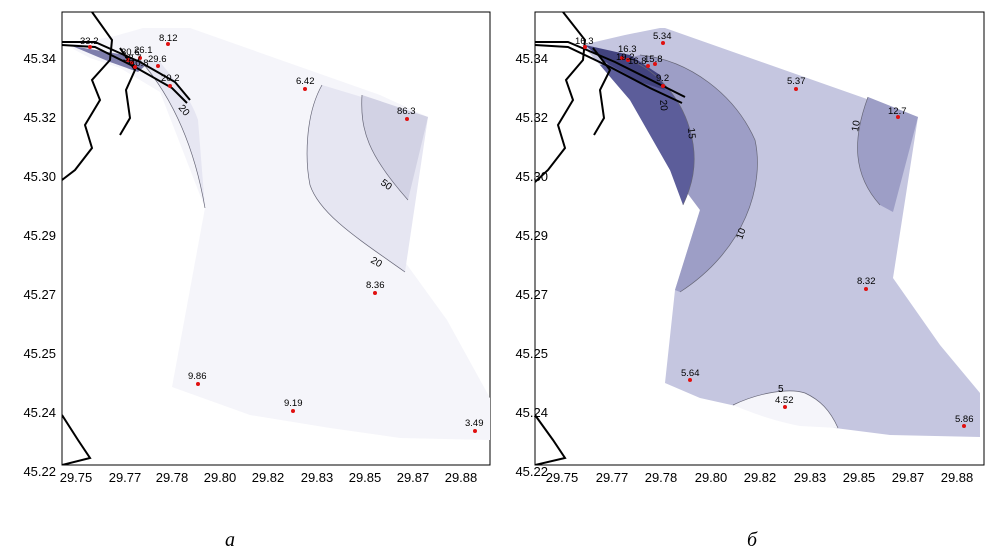 This screenshot has width=989, height=555. Describe the element at coordinates (39, 58) in the screenshot. I see `y-tick-label: 45.34` at that location.